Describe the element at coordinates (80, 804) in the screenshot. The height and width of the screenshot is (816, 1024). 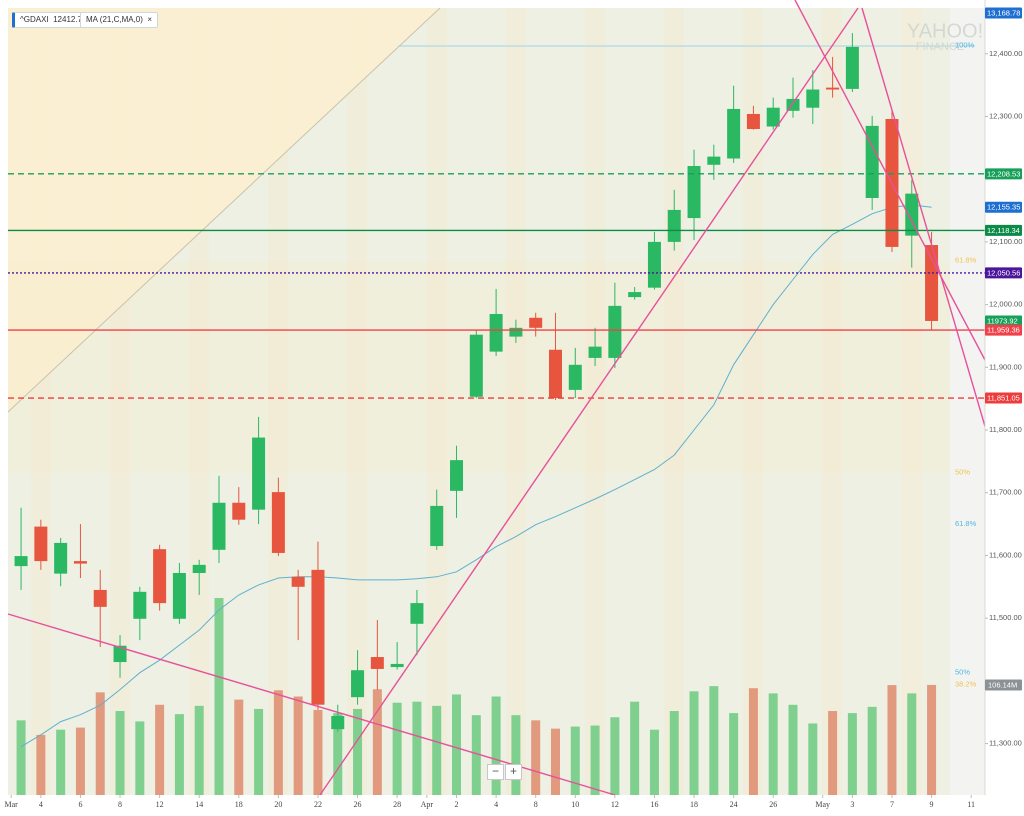
I see `x-tick-label: 6` at that location.